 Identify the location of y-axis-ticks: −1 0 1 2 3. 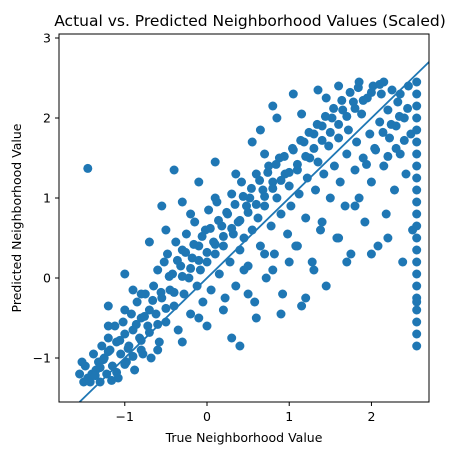
(46, 198).